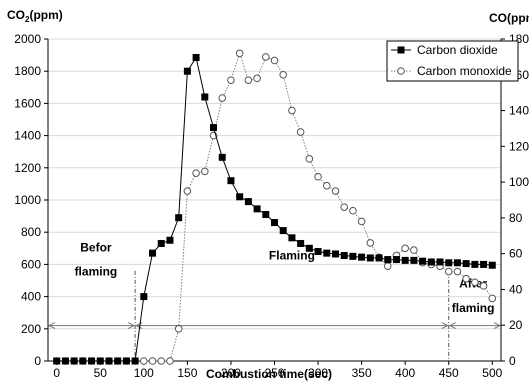  I want to click on legend: Carbon dioxide Carbon monoxide, so click(452, 61).